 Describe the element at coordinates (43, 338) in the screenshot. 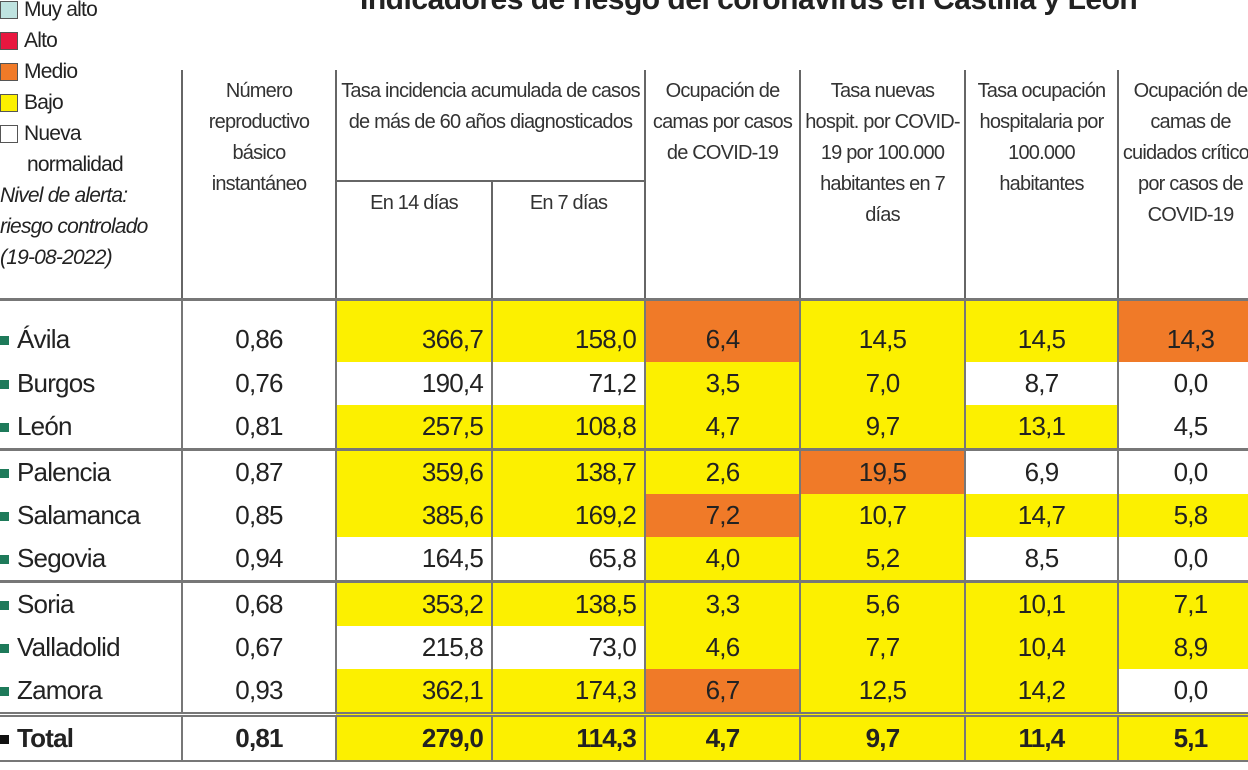

I see `province-label: Ávila` at that location.